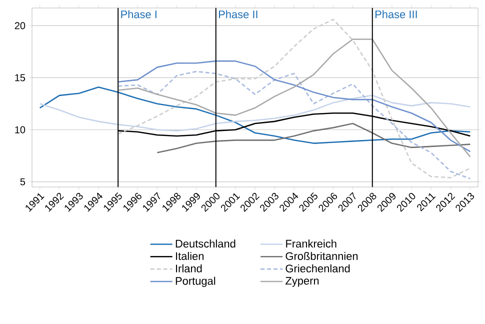 Image resolution: width=485 pixels, height=324 pixels. I want to click on ref-line-label: Phase III, so click(396, 14).